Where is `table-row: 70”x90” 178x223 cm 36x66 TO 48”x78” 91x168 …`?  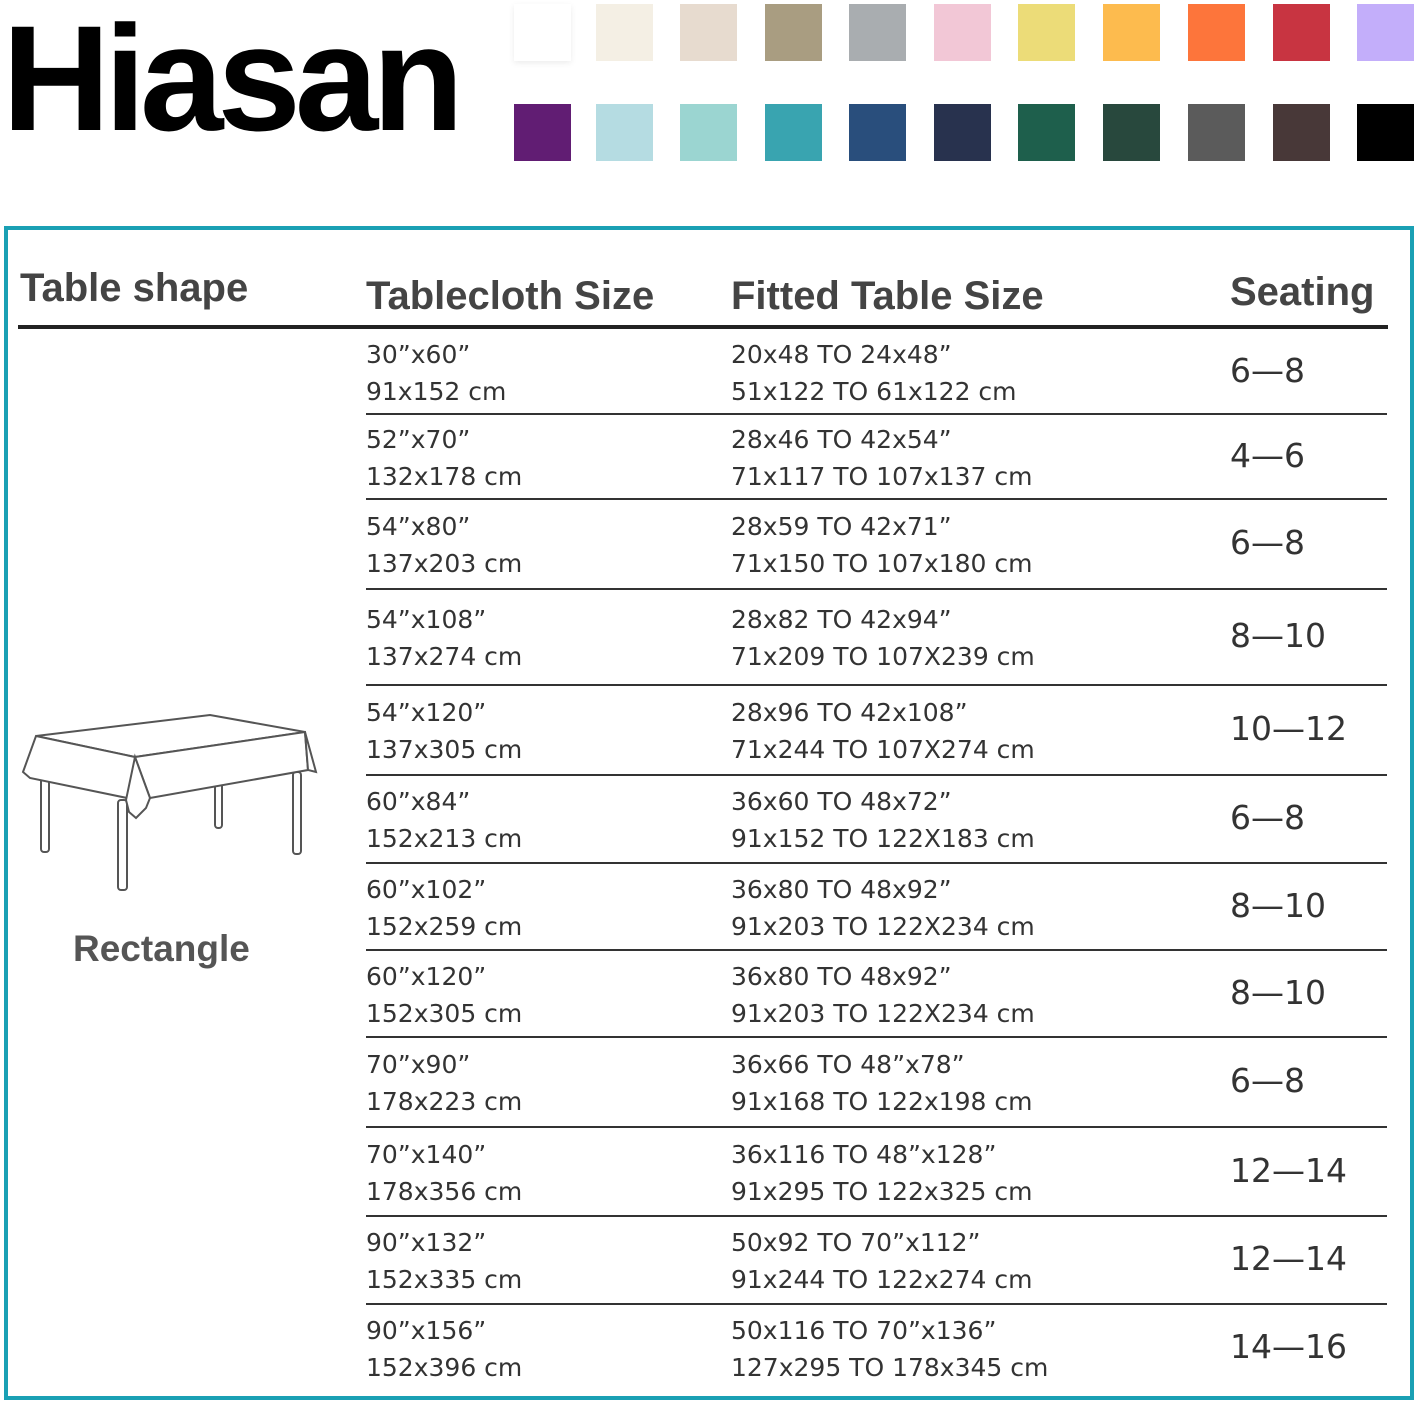
table-row: 70”x90” 178x223 cm 36x66 TO 48”x78” 91x168 … is located at coordinates (708, 1083).